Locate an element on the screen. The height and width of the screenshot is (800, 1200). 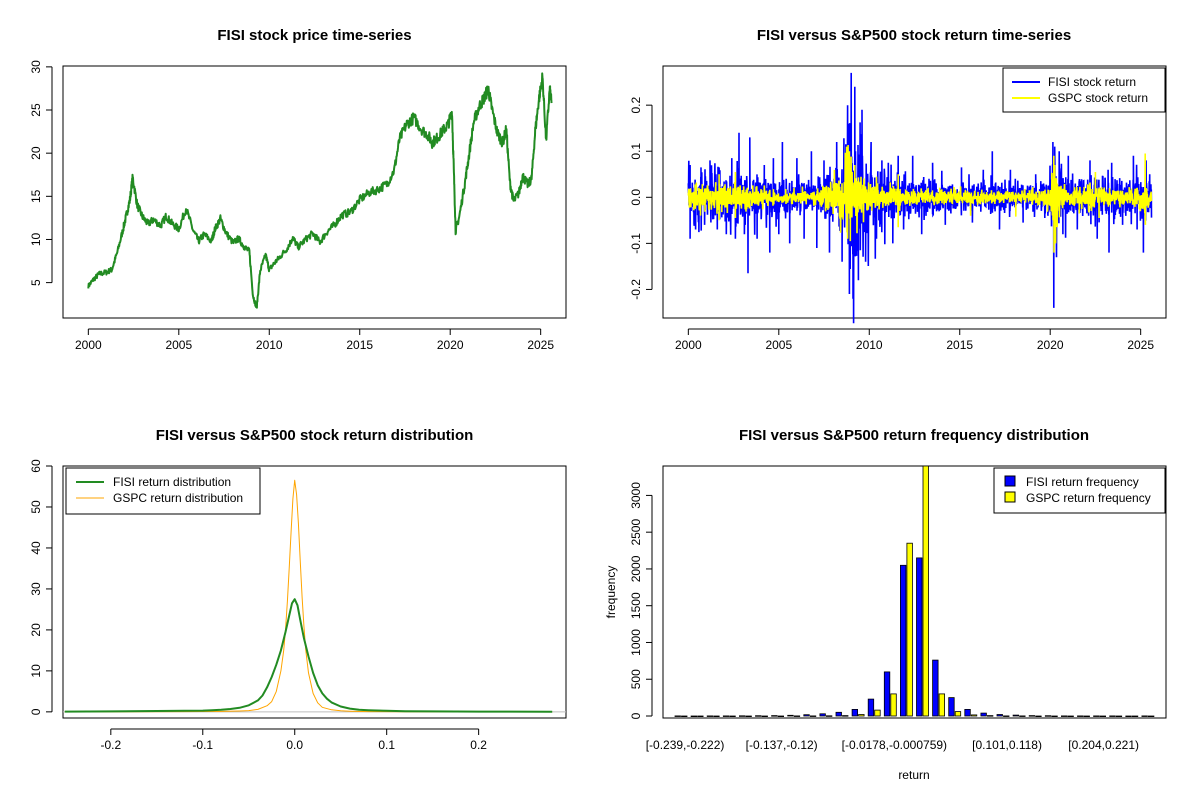
returns-x-tick-label: 2025 is located at coordinates (1140, 345).